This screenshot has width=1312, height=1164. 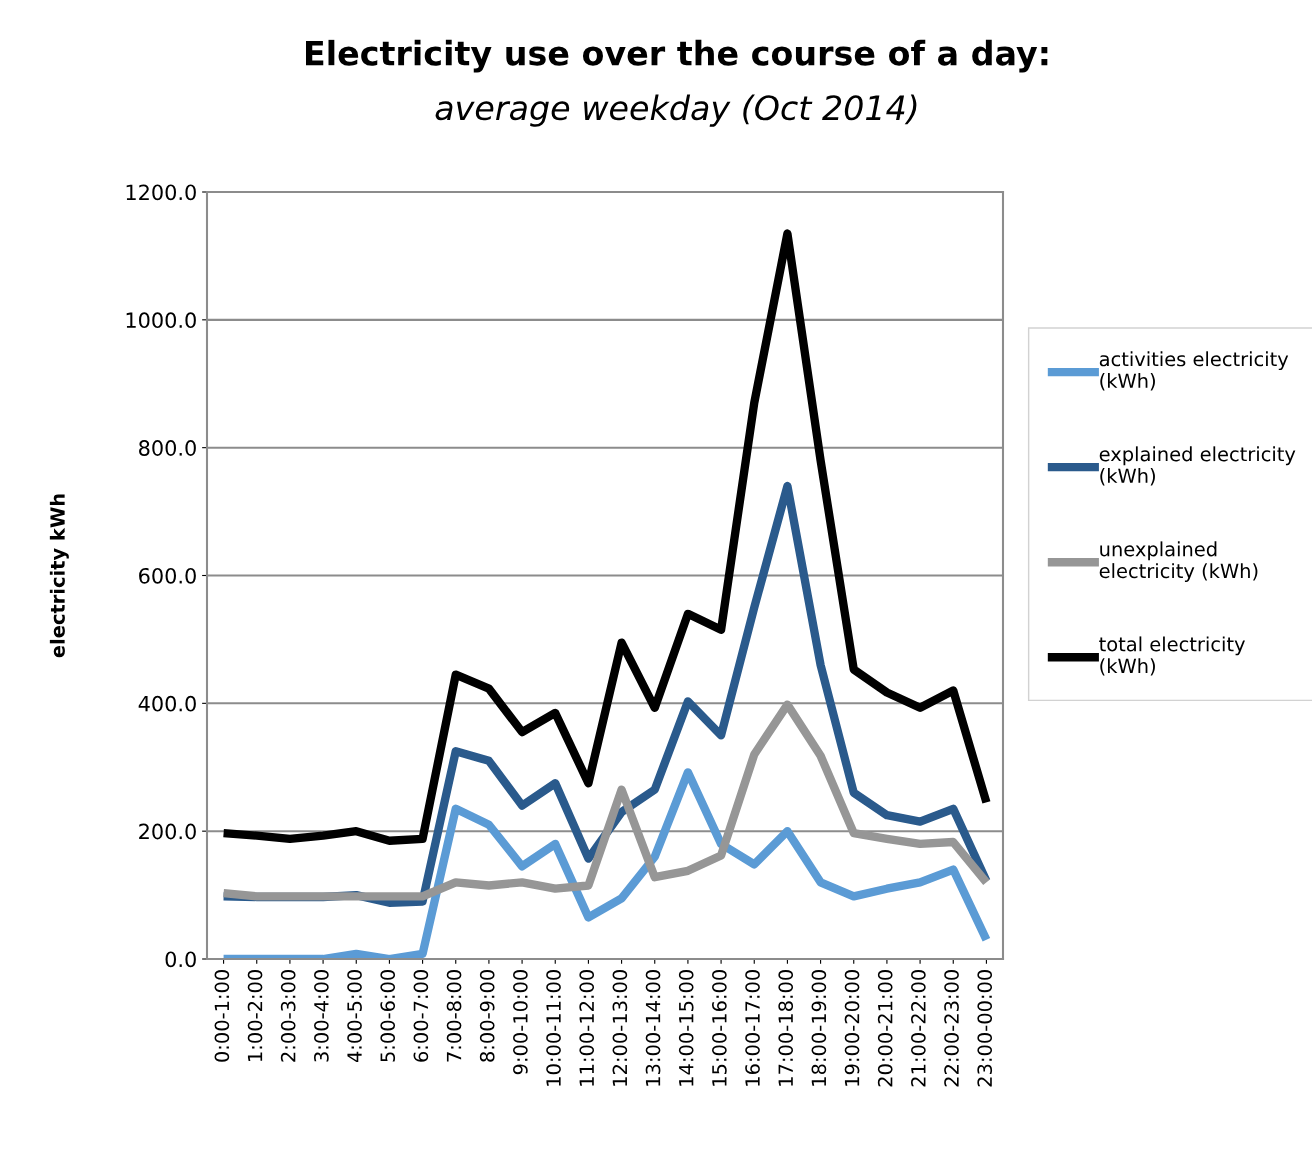 What do you see at coordinates (852, 1028) in the screenshot?
I see `x-tick-label: 19:00-20:00` at bounding box center [852, 1028].